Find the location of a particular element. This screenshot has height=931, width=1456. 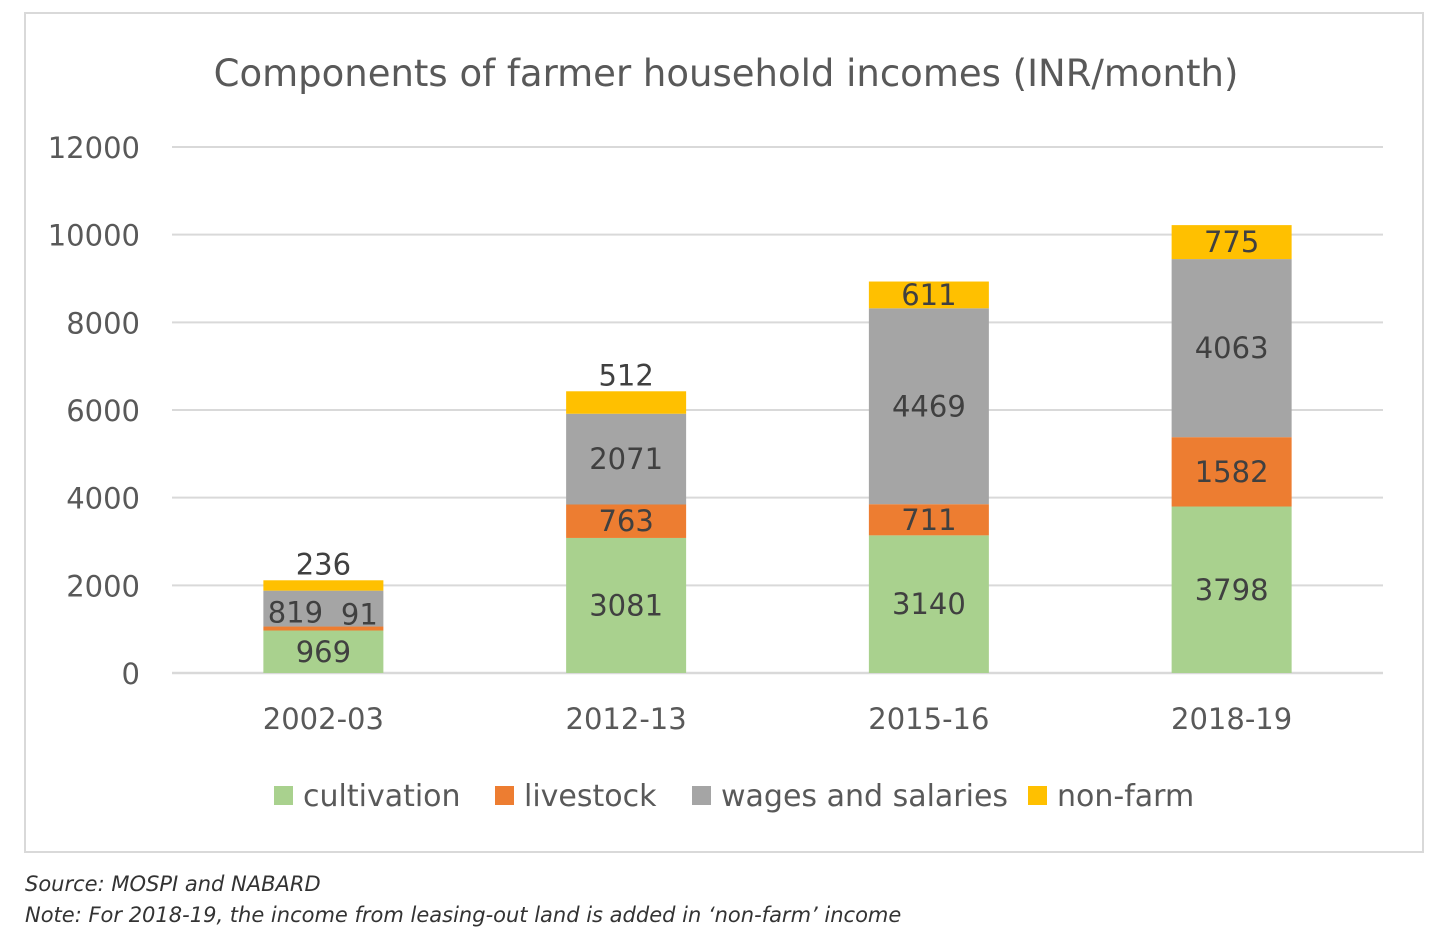

y-tick-label: 4000 is located at coordinates (103, 499).